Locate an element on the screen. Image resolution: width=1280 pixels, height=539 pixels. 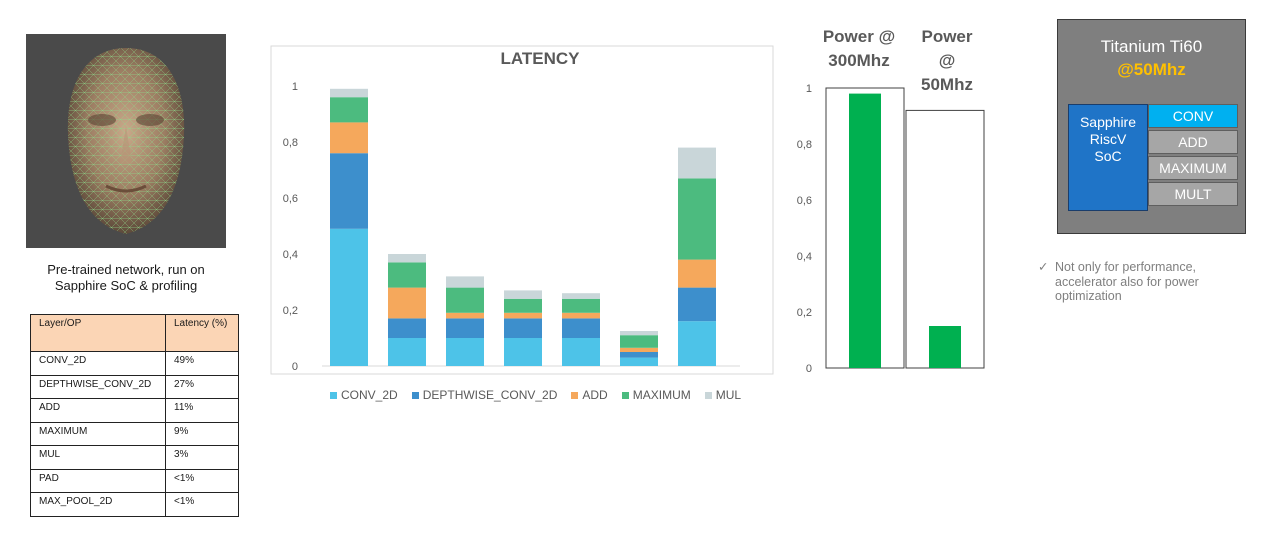
power-chart: 0 0,2 0,4 0,6 0,8 1 Power @ 300Mhz Power @50Mhz is located at coordinates (891, 201).